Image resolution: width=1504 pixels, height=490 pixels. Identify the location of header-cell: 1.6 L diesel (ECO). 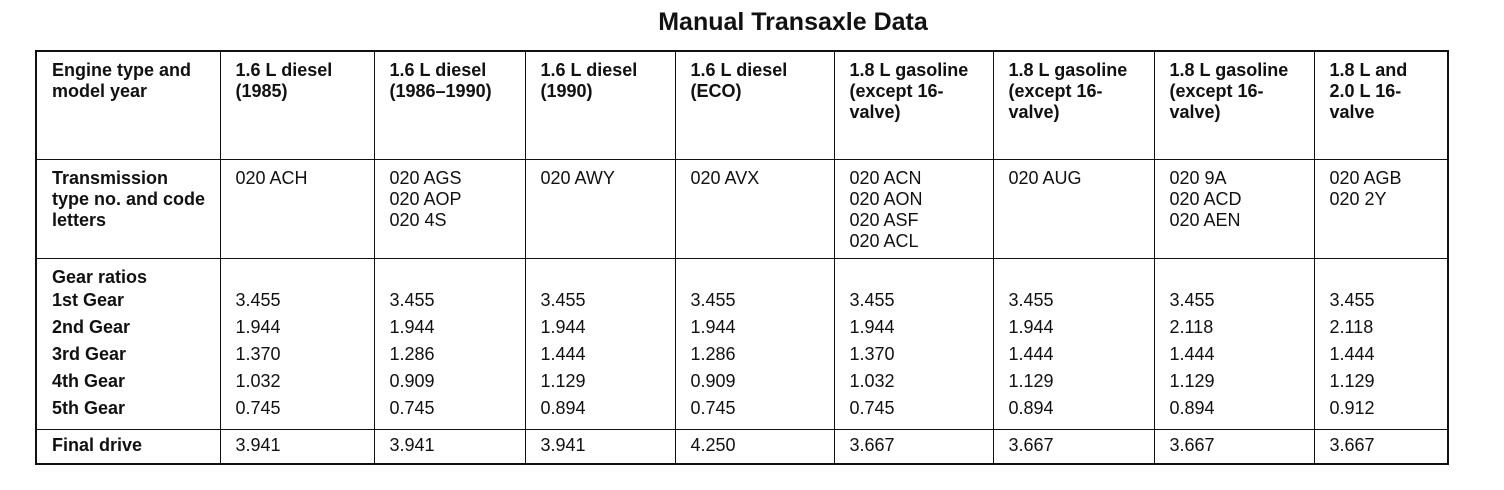
(754, 105).